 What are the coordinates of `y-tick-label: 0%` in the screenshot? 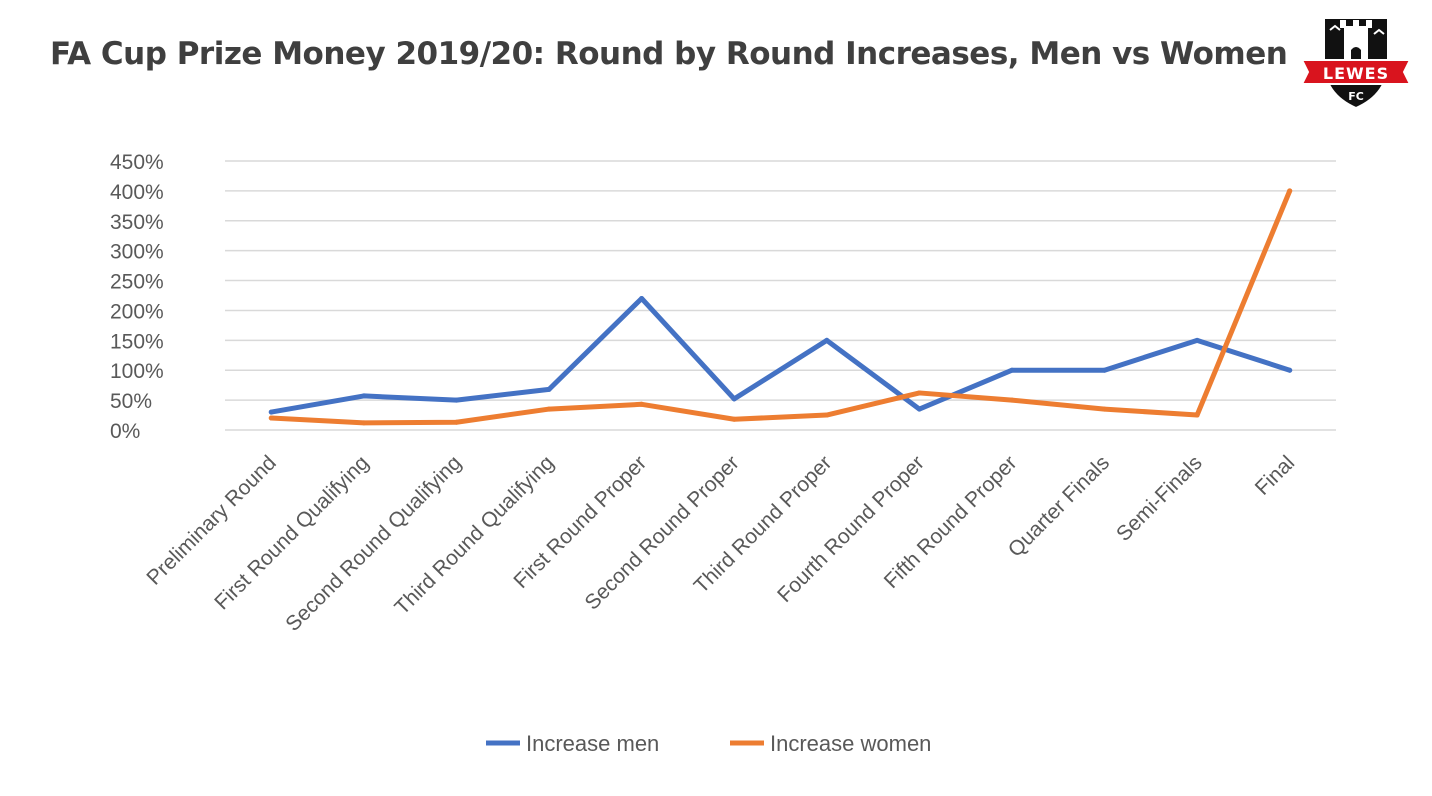 It's located at (125, 431).